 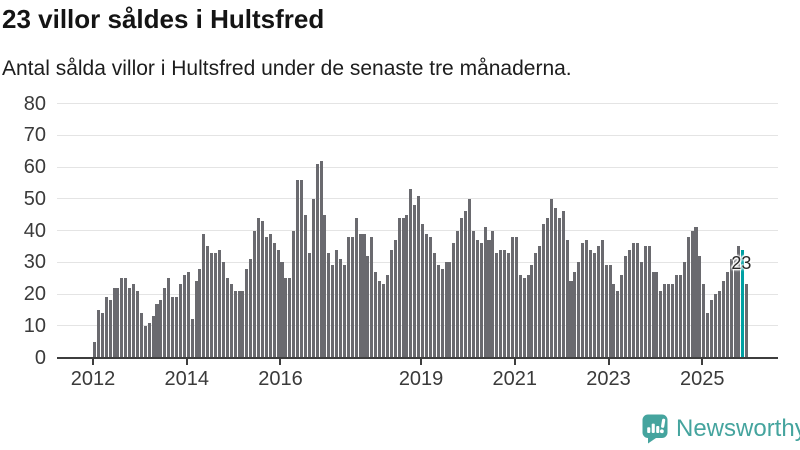 I want to click on x-axis-label-2016: 2016, so click(x=280, y=379).